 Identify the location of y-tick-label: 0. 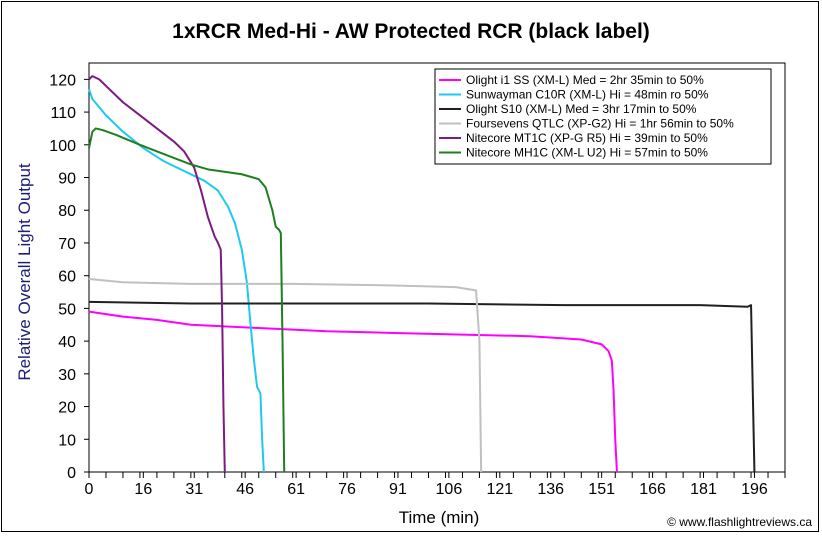
(71, 473).